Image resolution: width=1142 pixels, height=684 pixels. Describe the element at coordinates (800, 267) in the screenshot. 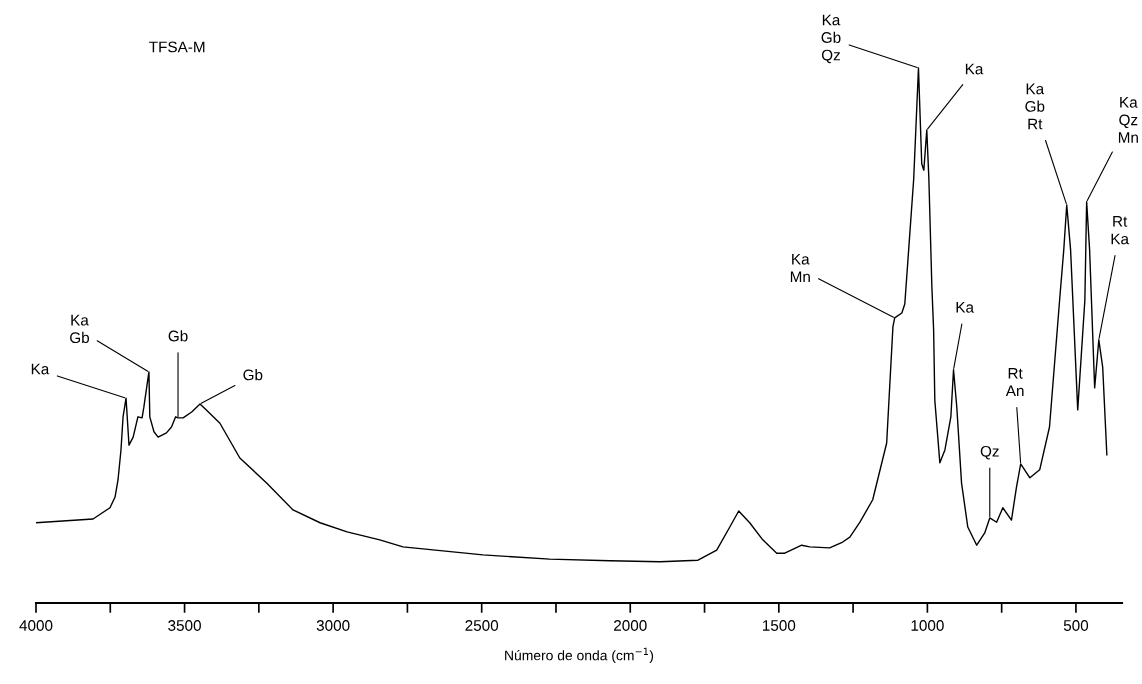

I see `annotation: Ka Mn` at that location.